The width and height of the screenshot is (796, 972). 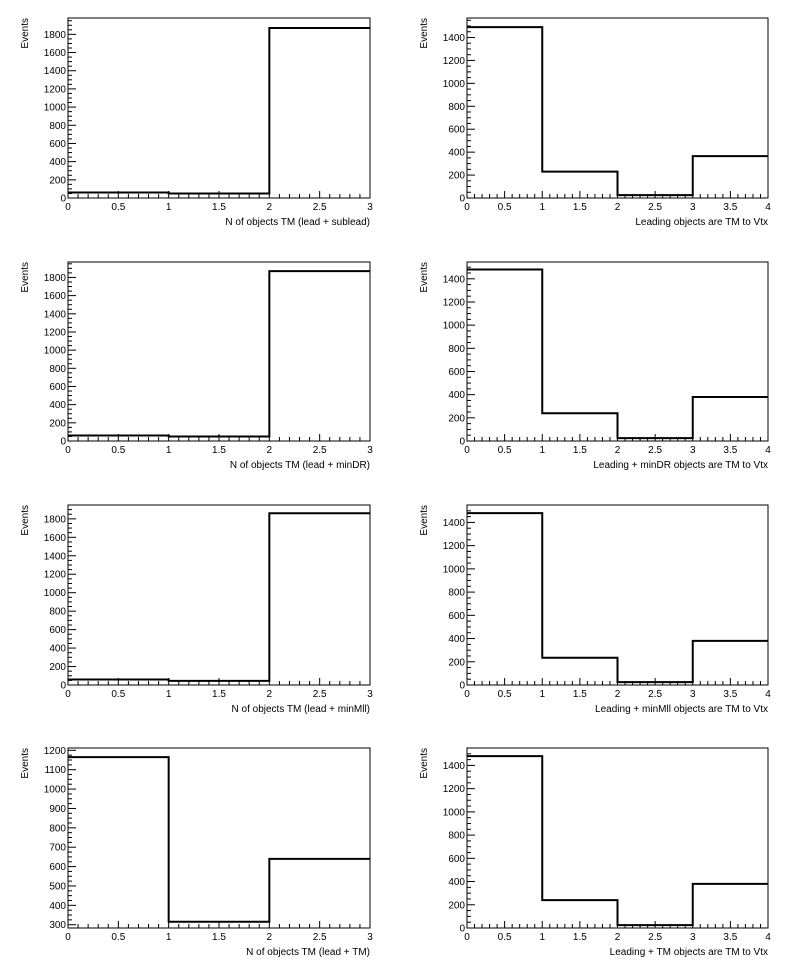 I want to click on x-axis-title: N of objects TM (lead + TM), so click(x=308, y=952).